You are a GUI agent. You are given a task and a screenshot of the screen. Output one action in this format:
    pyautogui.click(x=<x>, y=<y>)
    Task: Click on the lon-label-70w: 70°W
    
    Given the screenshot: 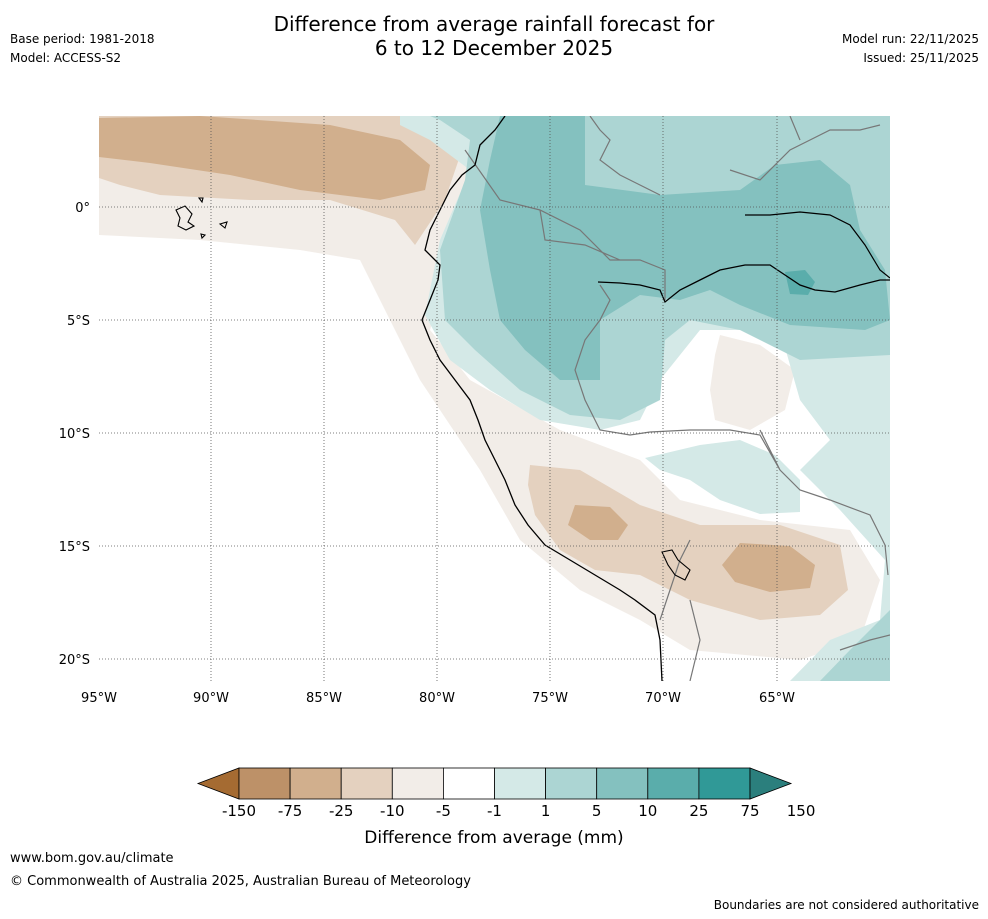 What is the action you would take?
    pyautogui.click(x=663, y=698)
    